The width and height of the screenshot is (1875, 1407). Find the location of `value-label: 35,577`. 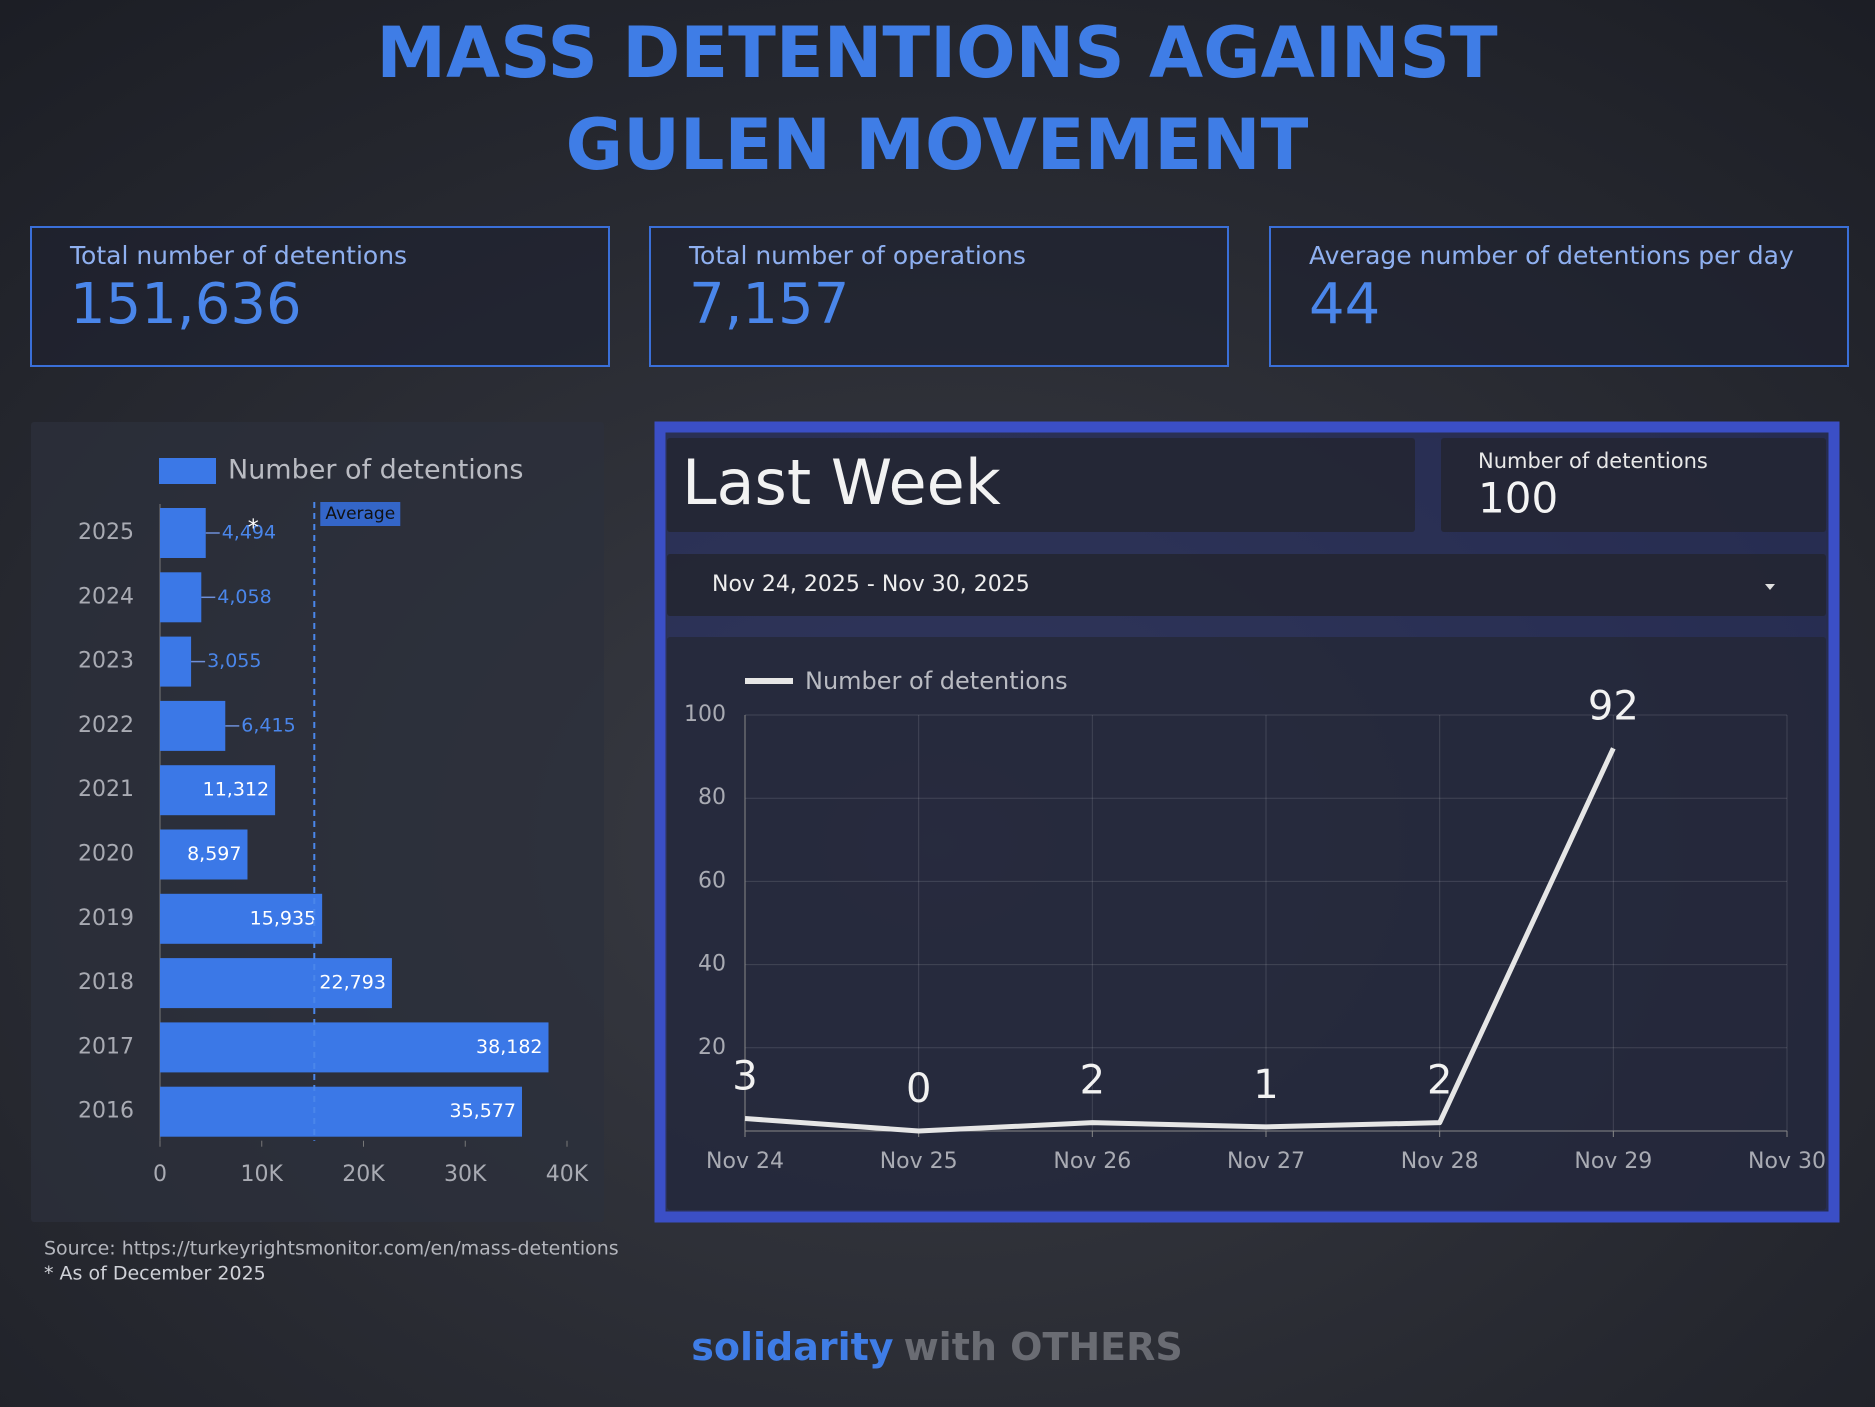

value-label: 35,577 is located at coordinates (483, 1111).